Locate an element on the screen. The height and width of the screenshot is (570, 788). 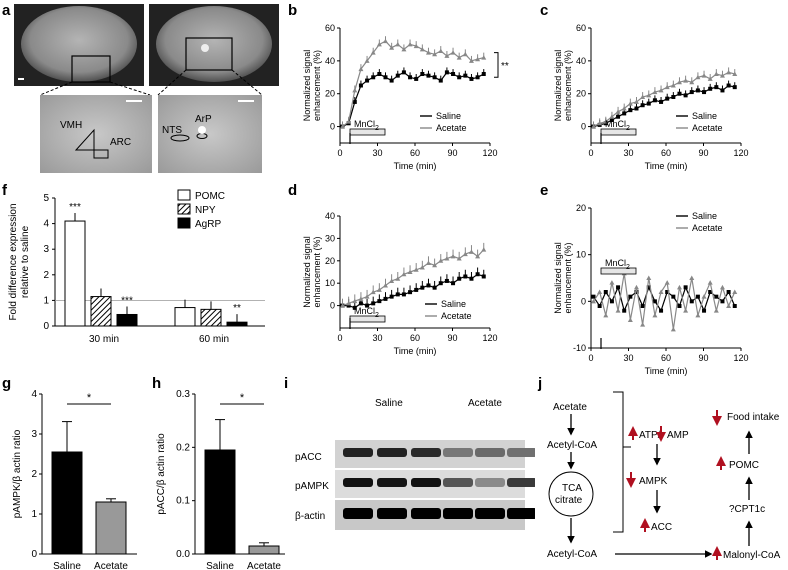
series-line-acetate is located at coordinates (664, 301).